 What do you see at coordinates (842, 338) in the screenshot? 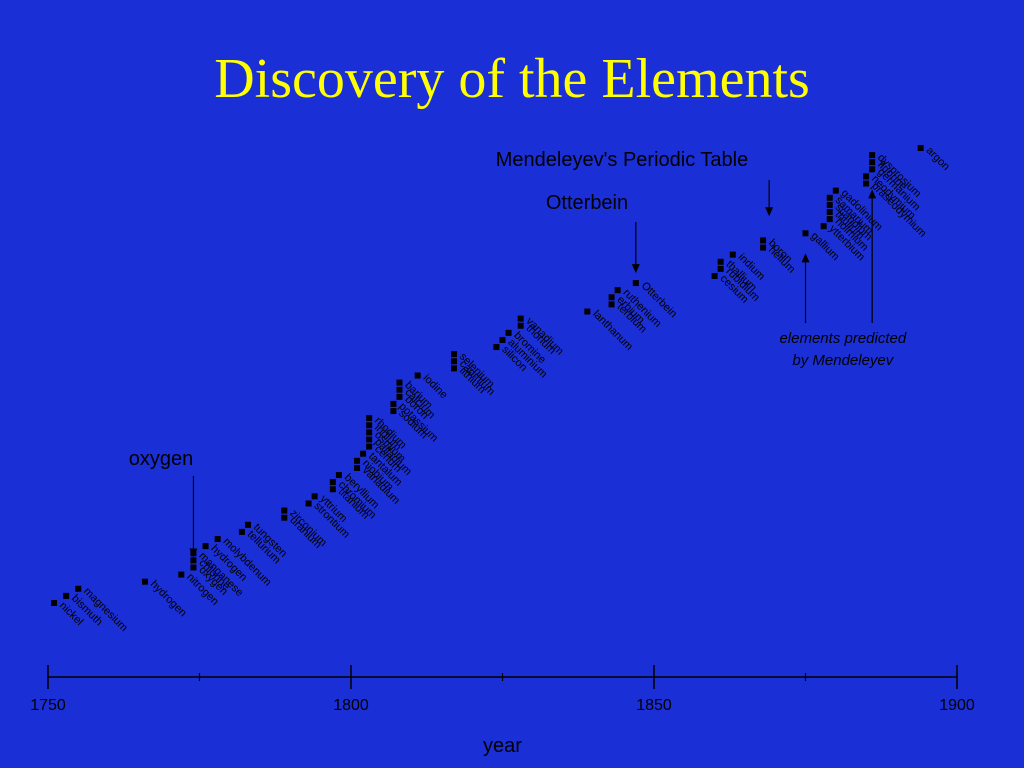
I see `annotation-text: elements predicted` at bounding box center [842, 338].